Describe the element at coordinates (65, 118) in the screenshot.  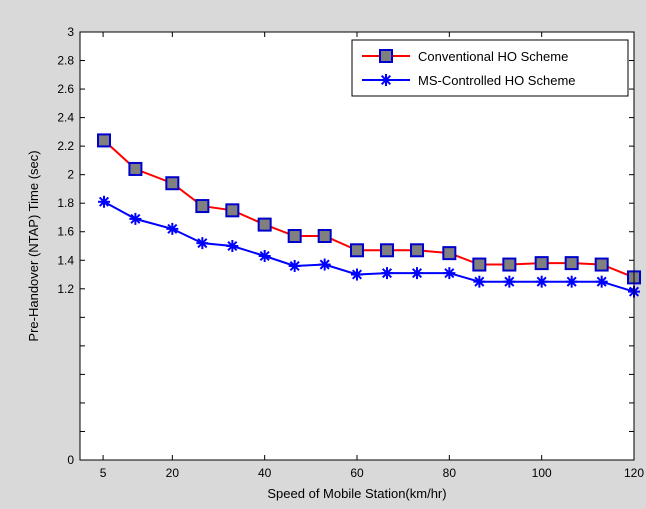
I see `y-tick-label: 2.4` at that location.